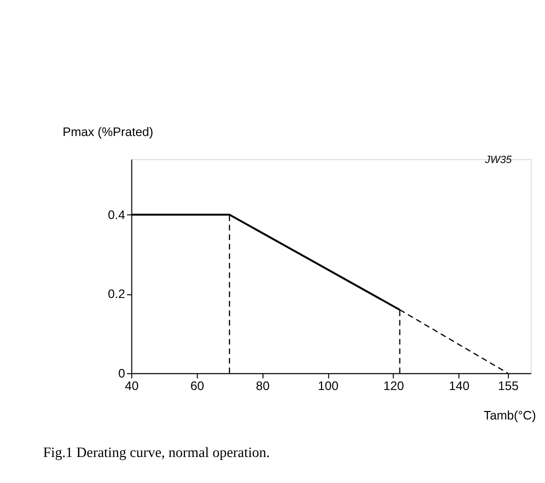 This screenshot has width=545, height=483. I want to click on y-tick-label: 0.2, so click(117, 294).